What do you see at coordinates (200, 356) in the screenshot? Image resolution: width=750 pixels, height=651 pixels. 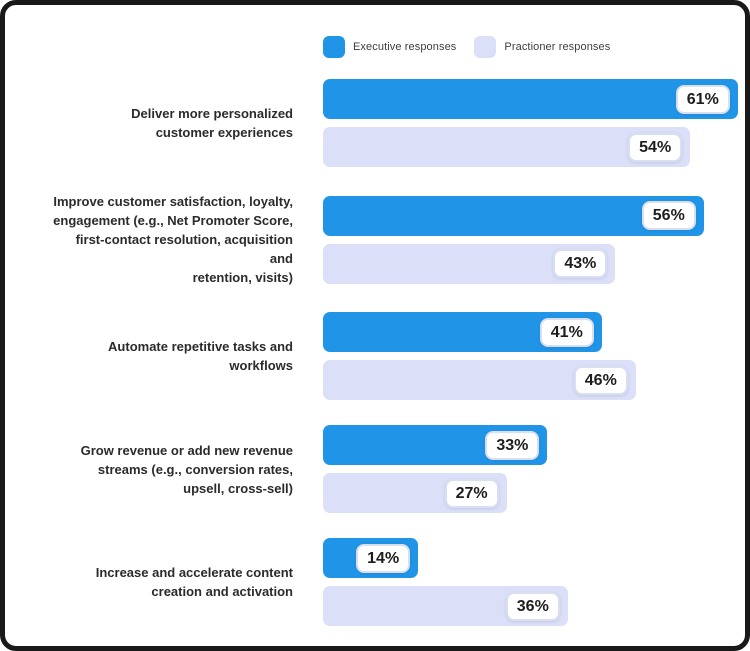 I see `category-label: Automate repetitive tasks and workflows` at bounding box center [200, 356].